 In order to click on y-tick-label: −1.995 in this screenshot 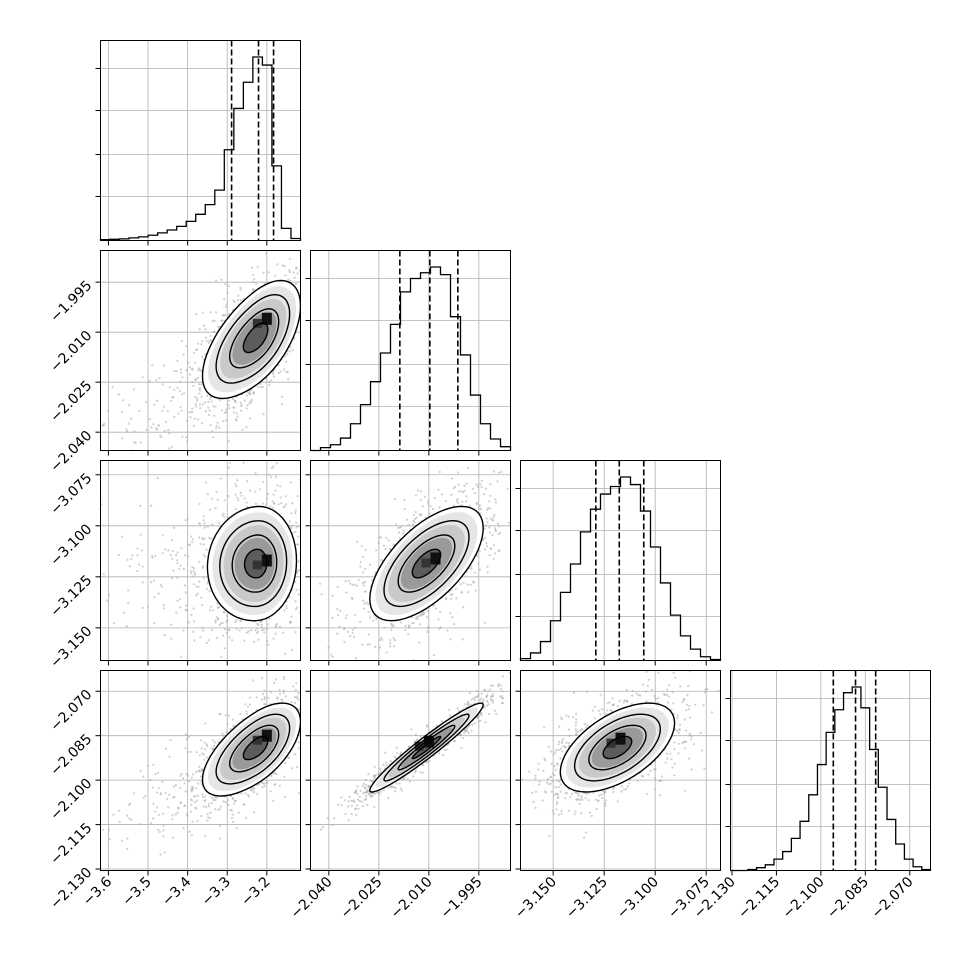, I will do `click(71, 302)`.